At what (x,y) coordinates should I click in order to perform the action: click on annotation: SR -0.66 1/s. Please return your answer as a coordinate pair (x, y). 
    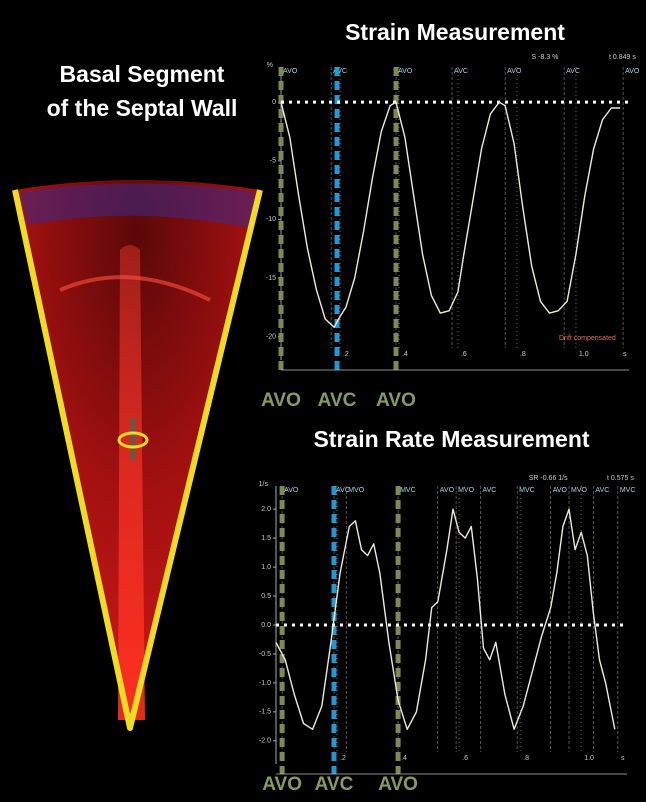
    Looking at the image, I should click on (548, 478).